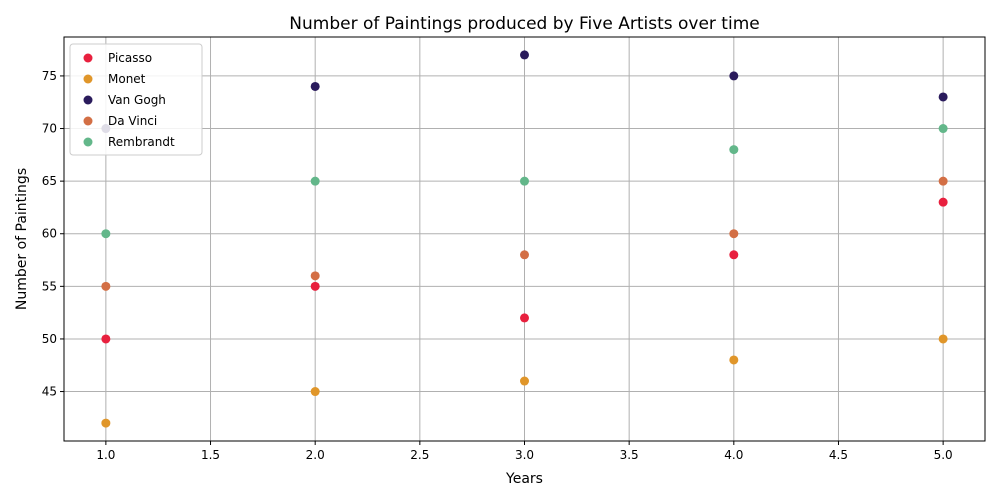 The image size is (1000, 500). I want to click on legend: Picasso Monet Van Gogh Da Vinci Rembrandt, so click(136, 99).